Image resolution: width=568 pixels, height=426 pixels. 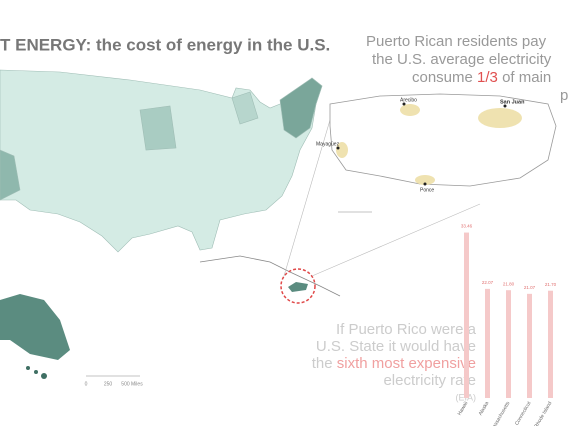 What do you see at coordinates (108, 384) in the screenshot?
I see `scale-label: 250` at bounding box center [108, 384].